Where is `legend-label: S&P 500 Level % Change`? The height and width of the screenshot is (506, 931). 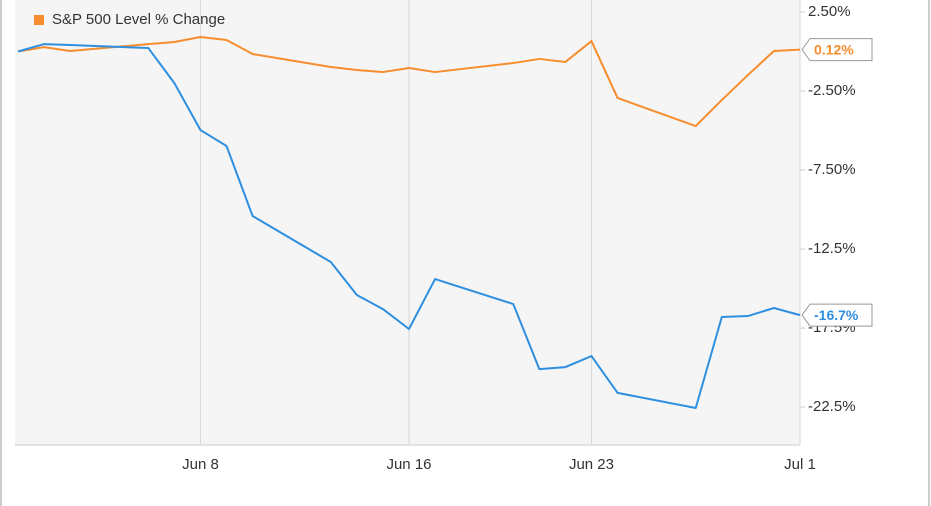
legend-label: S&P 500 Level % Change is located at coordinates (138, 19).